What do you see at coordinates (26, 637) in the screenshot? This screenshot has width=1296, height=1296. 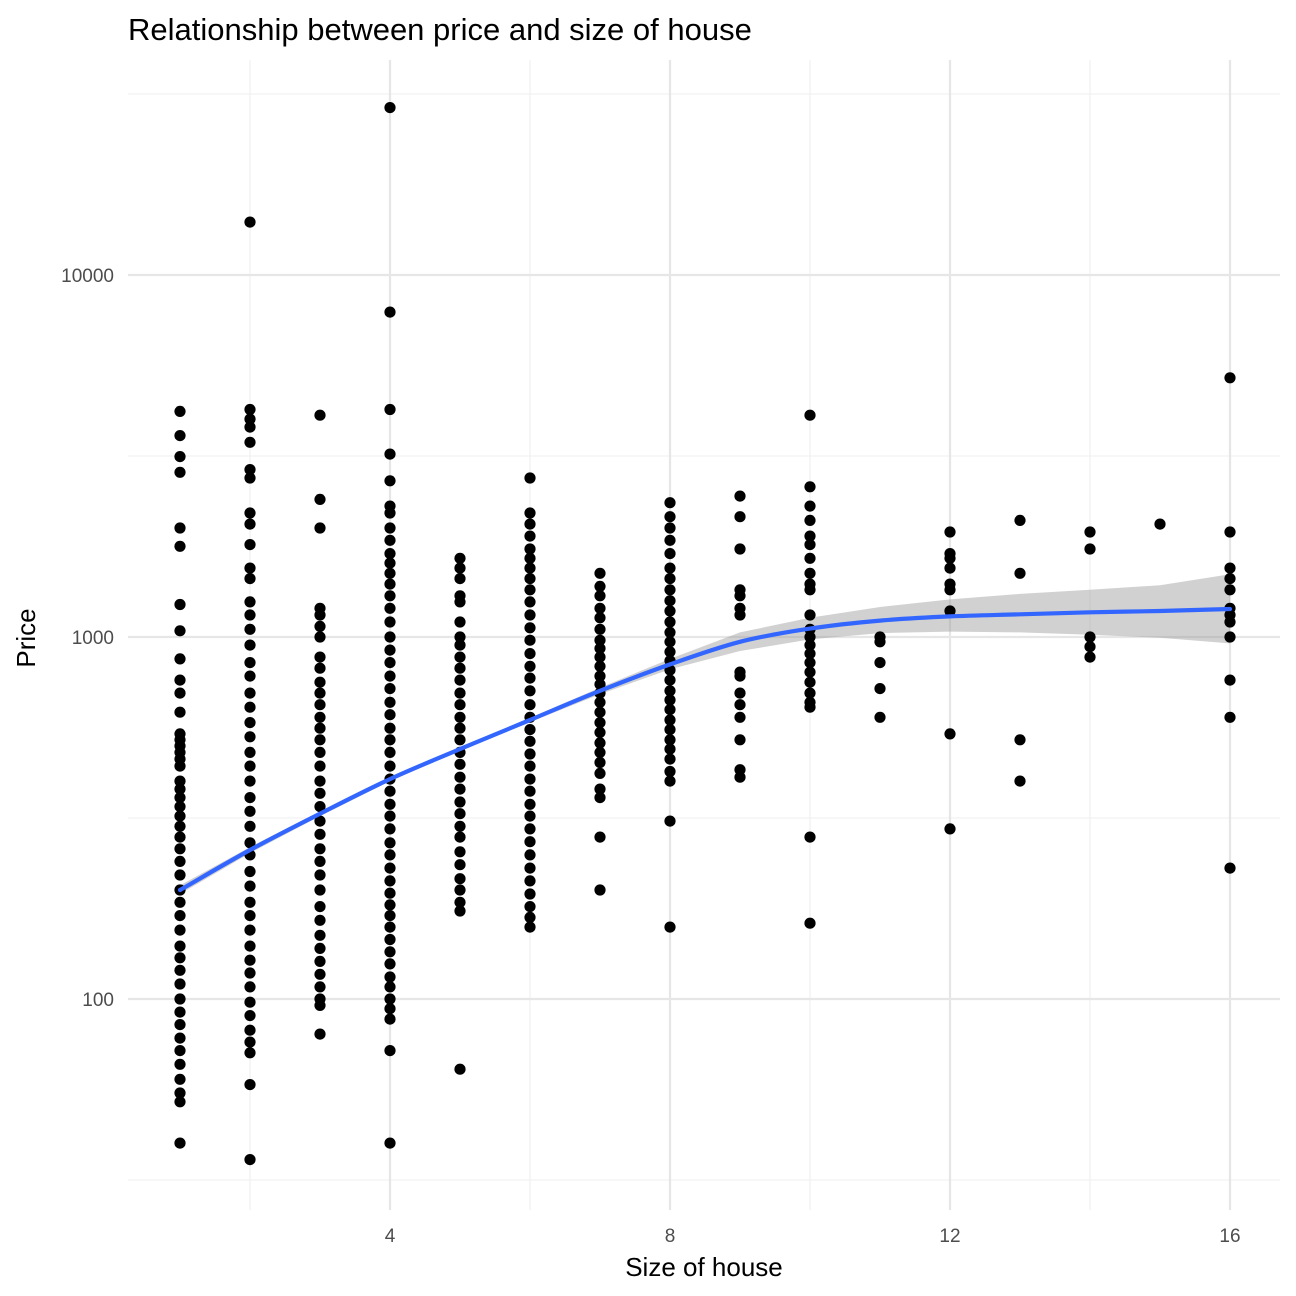 I see `y-axis-title: Price` at bounding box center [26, 637].